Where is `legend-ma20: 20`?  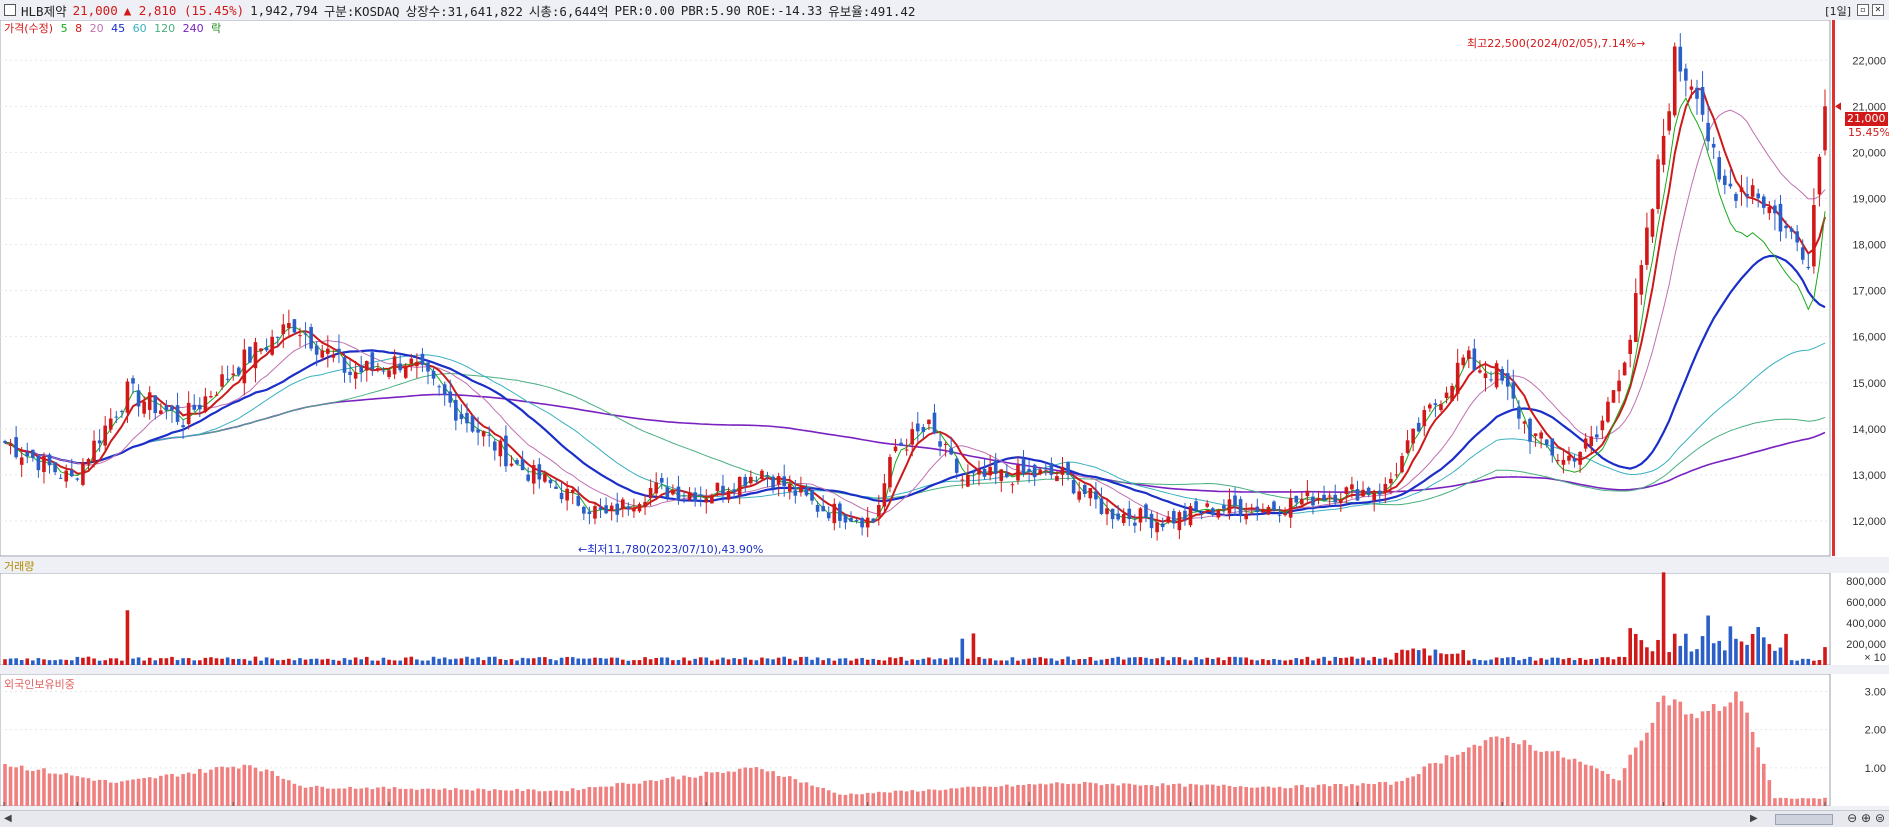 legend-ma20: 20 is located at coordinates (96, 28).